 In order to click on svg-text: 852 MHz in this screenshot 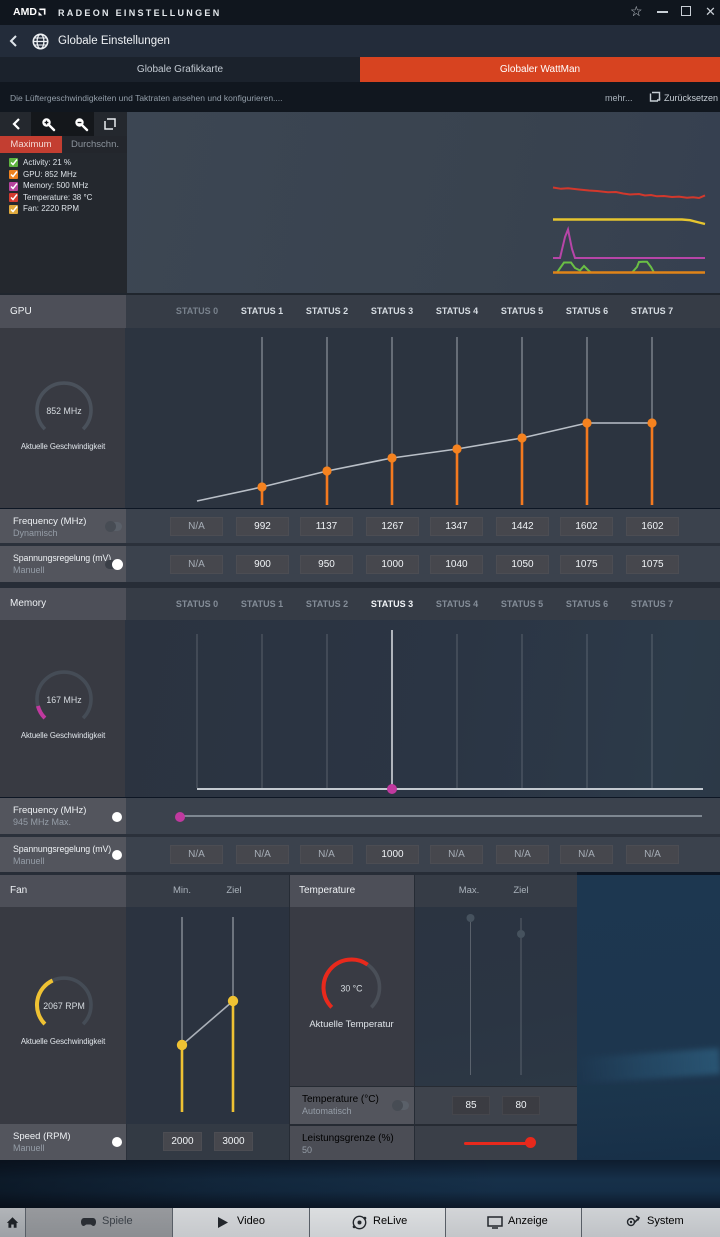, I will do `click(63, 411)`.